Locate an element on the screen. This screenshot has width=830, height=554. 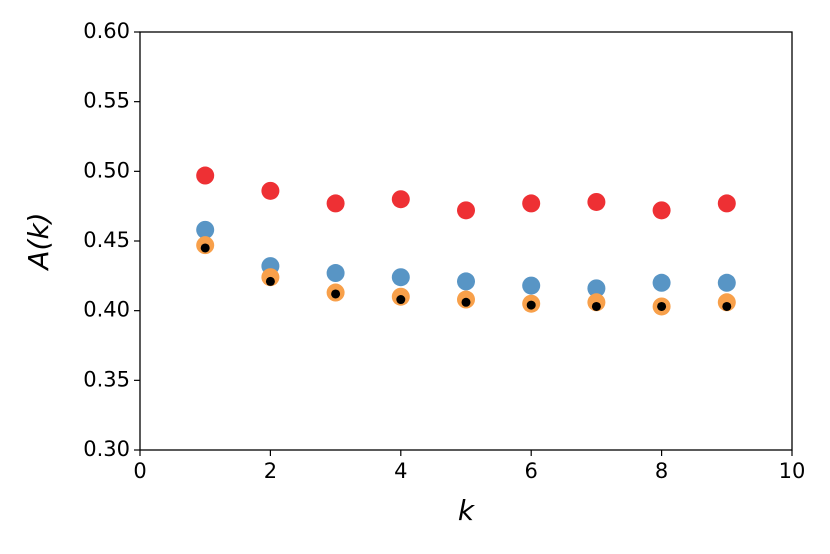
x-tick-label: 4 is located at coordinates (400, 471).